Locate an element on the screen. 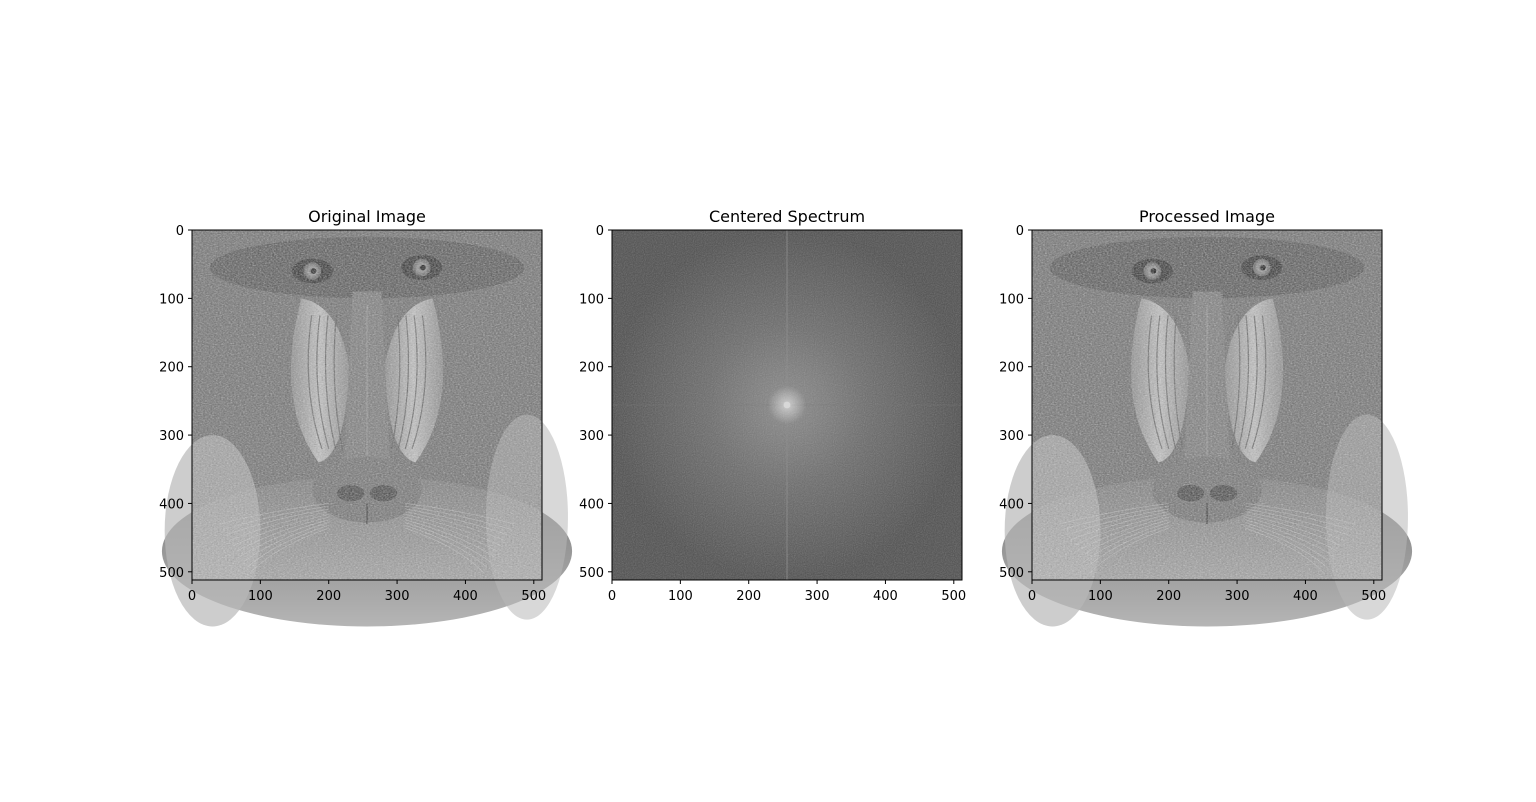  panel-title: Original Image is located at coordinates (367, 216).